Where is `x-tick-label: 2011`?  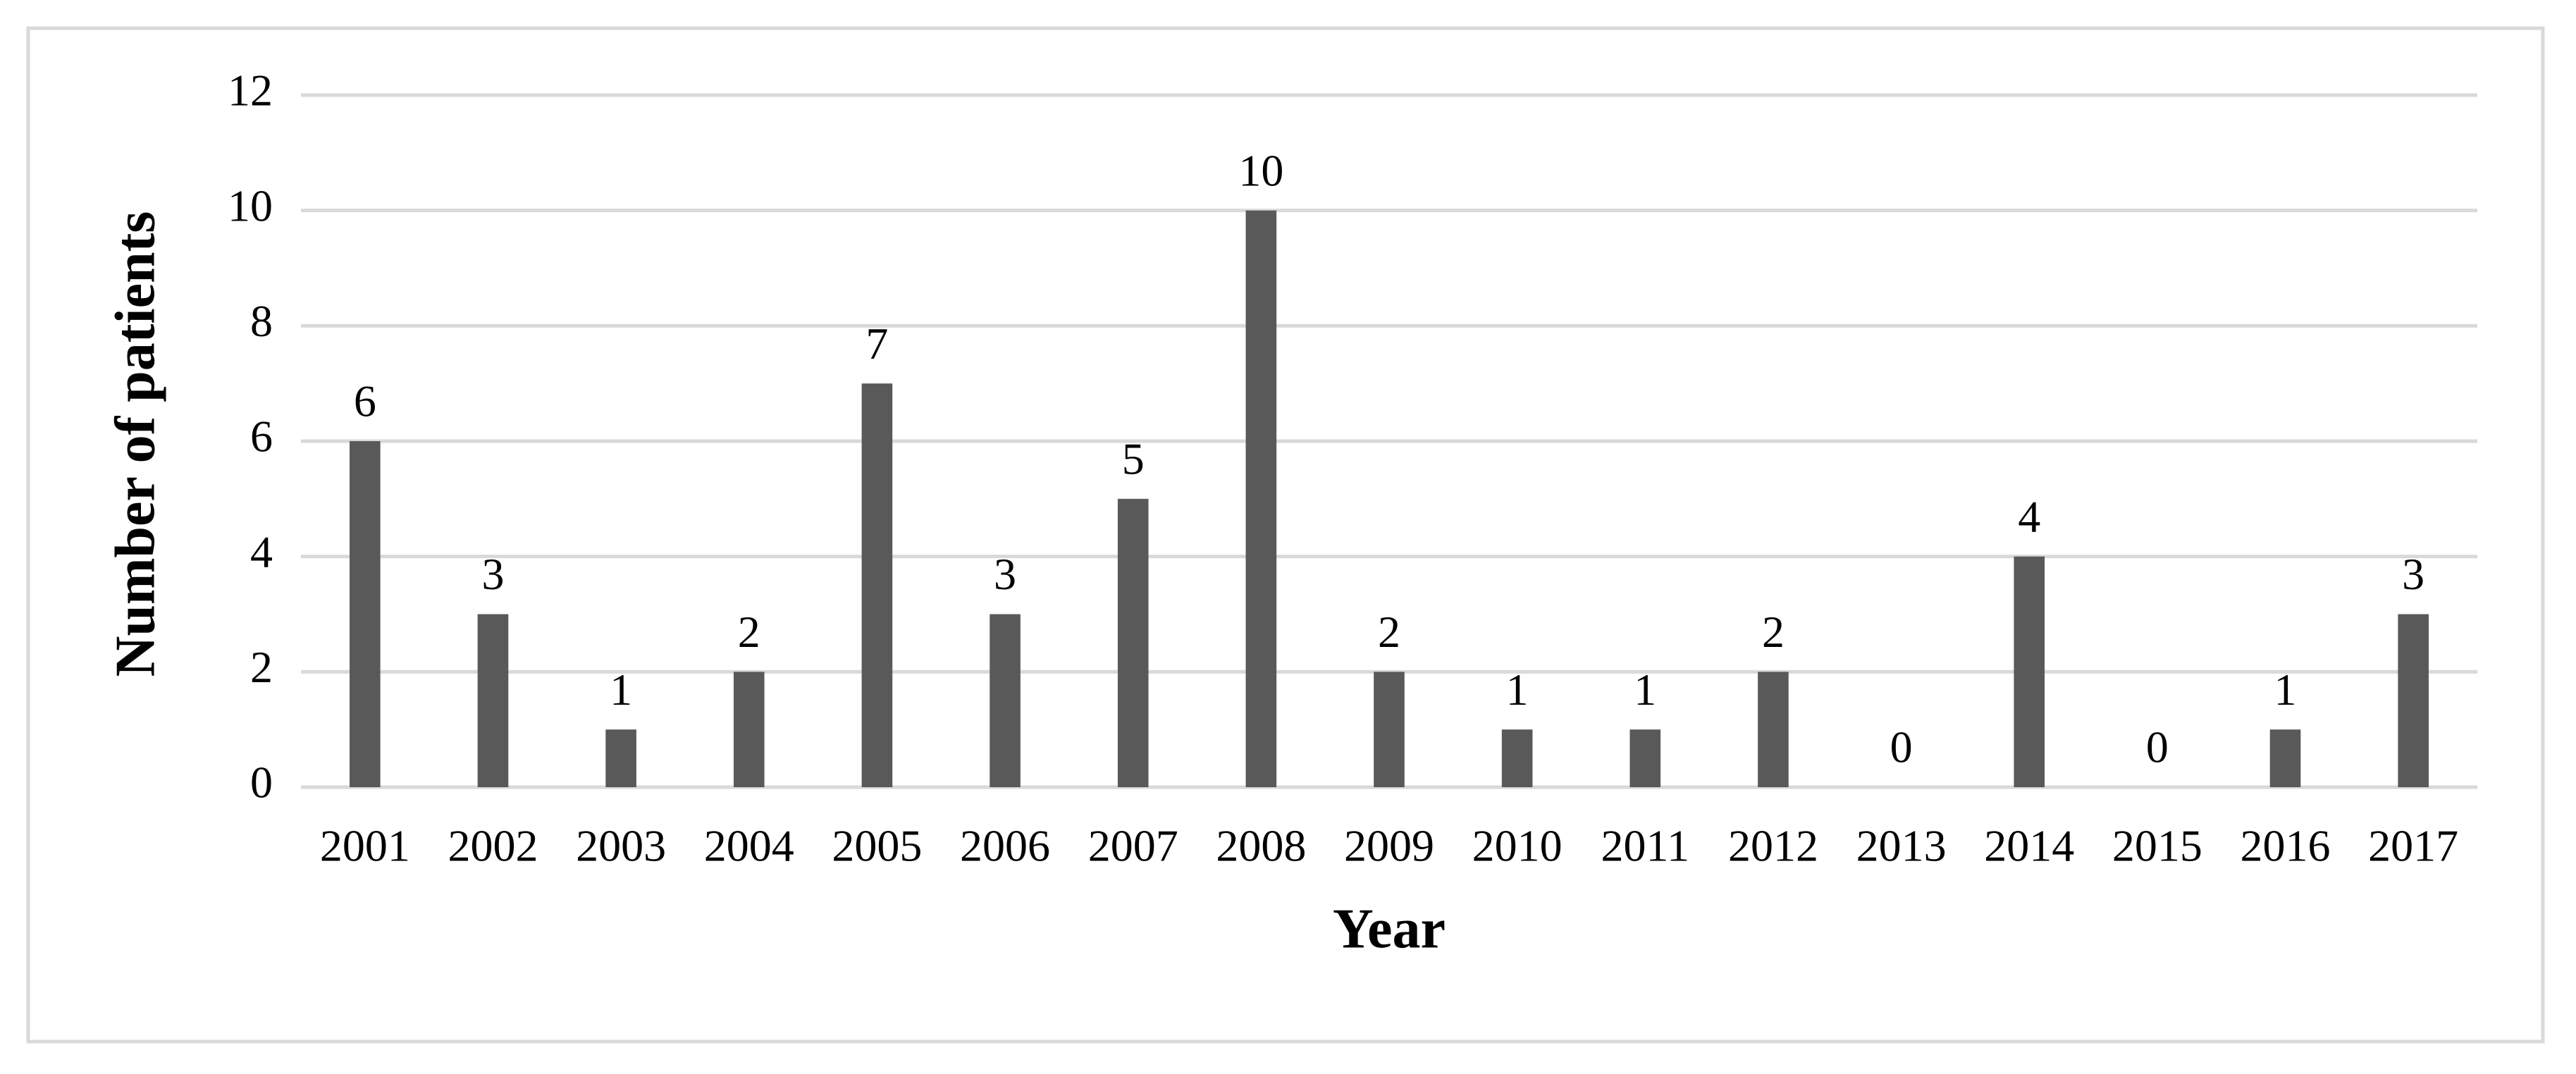 x-tick-label: 2011 is located at coordinates (1645, 846).